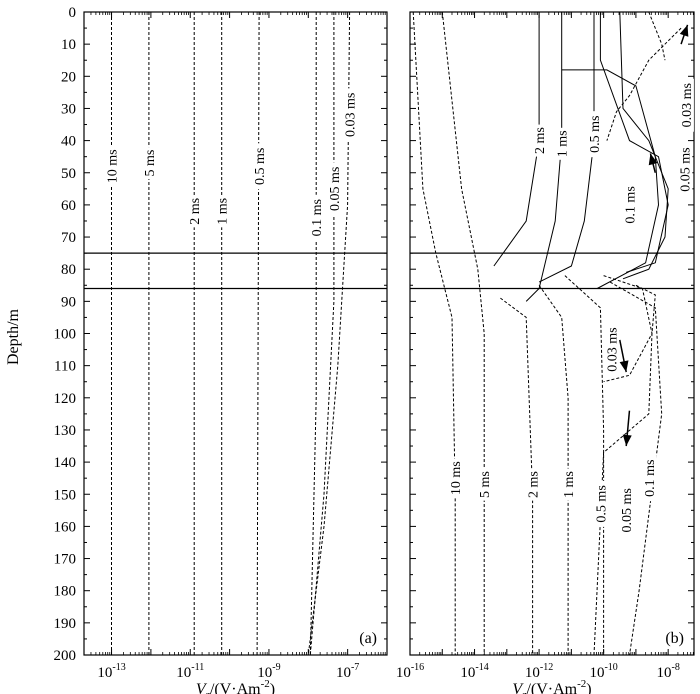 The width and height of the screenshot is (700, 694). What do you see at coordinates (68, 206) in the screenshot?
I see `y-tick-label: 60` at bounding box center [68, 206].